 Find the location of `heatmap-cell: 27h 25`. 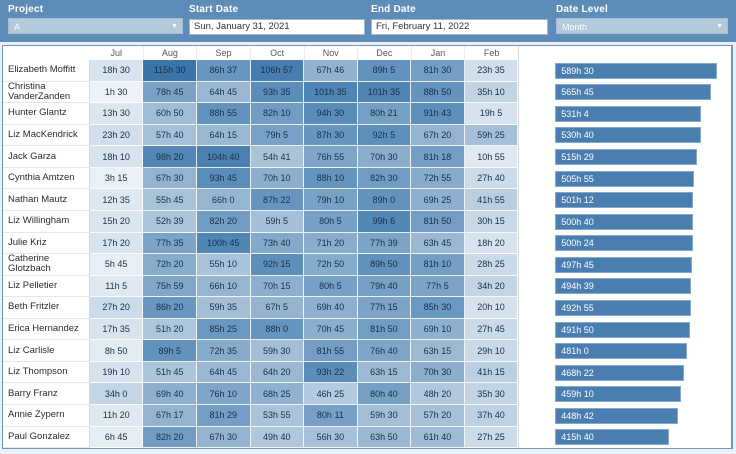

heatmap-cell: 27h 25 is located at coordinates (491, 437).